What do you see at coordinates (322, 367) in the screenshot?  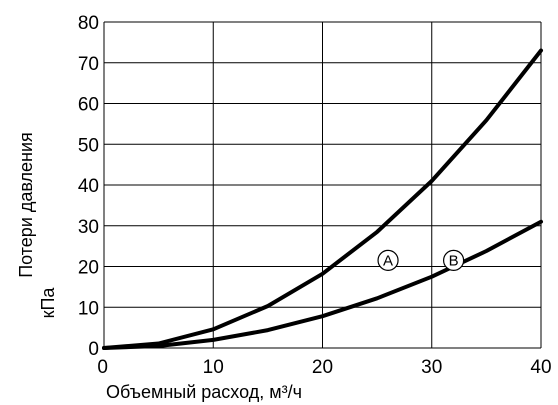 I see `x-tick-label-2: 20` at bounding box center [322, 367].